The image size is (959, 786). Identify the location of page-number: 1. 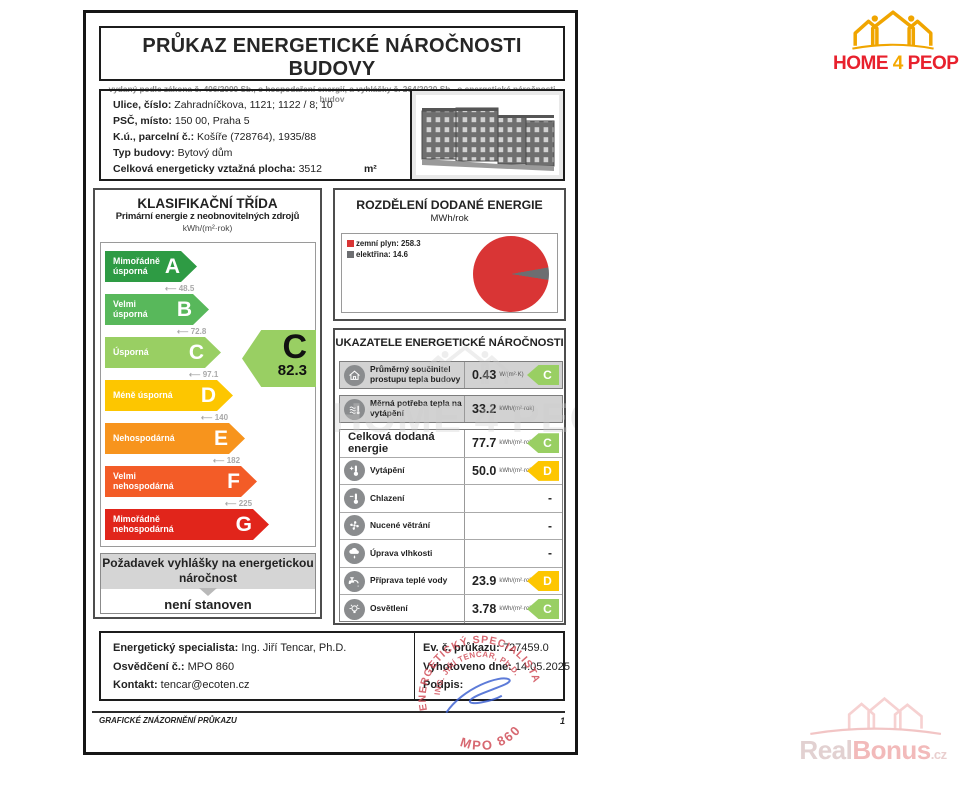
(562, 721).